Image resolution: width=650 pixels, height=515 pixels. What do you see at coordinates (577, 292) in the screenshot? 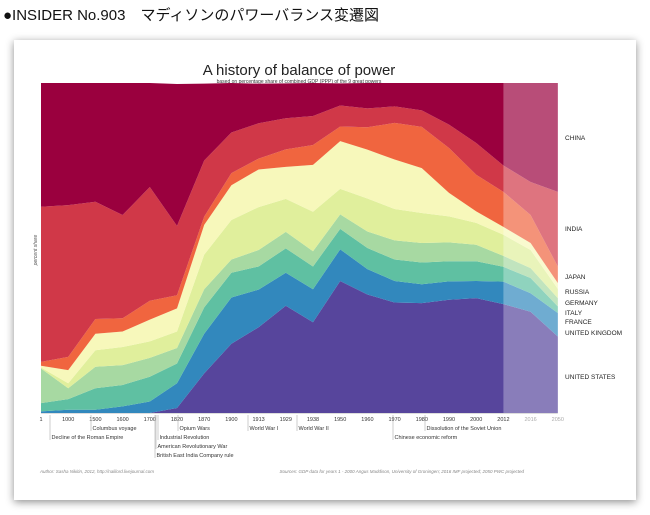
I see `series-label-russia: RUSSIA` at bounding box center [577, 292].